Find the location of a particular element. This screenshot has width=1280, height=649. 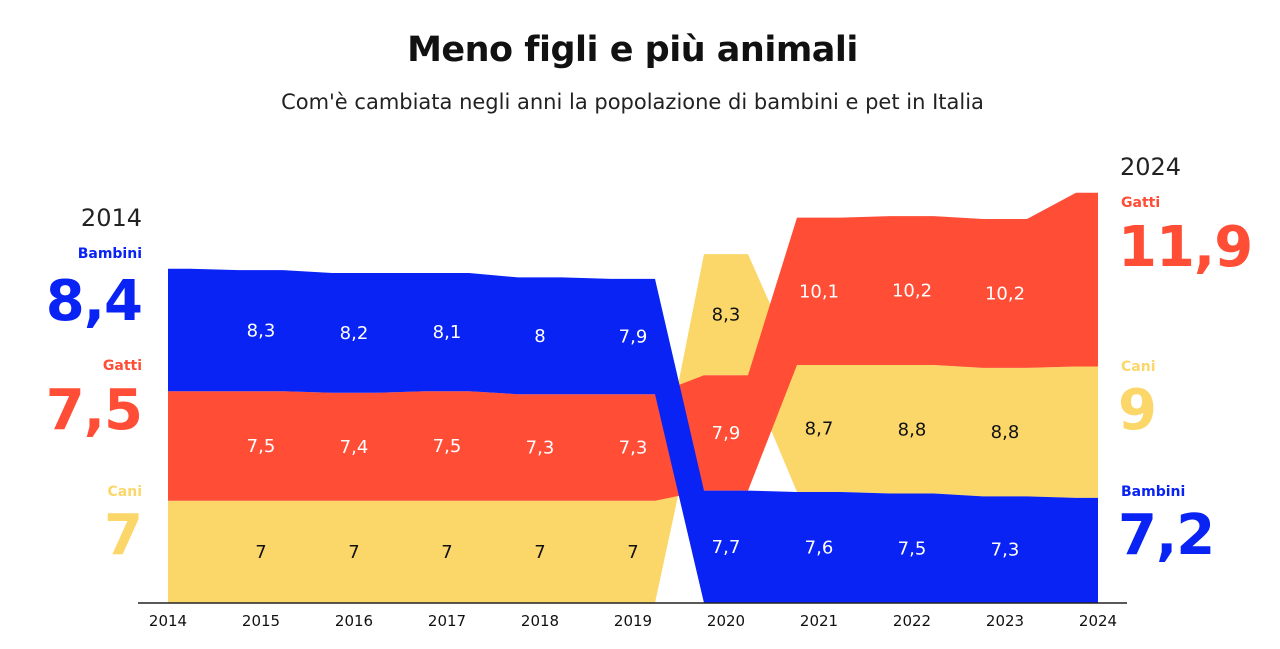

right-value-bambini: 7,2 is located at coordinates (1166, 535).